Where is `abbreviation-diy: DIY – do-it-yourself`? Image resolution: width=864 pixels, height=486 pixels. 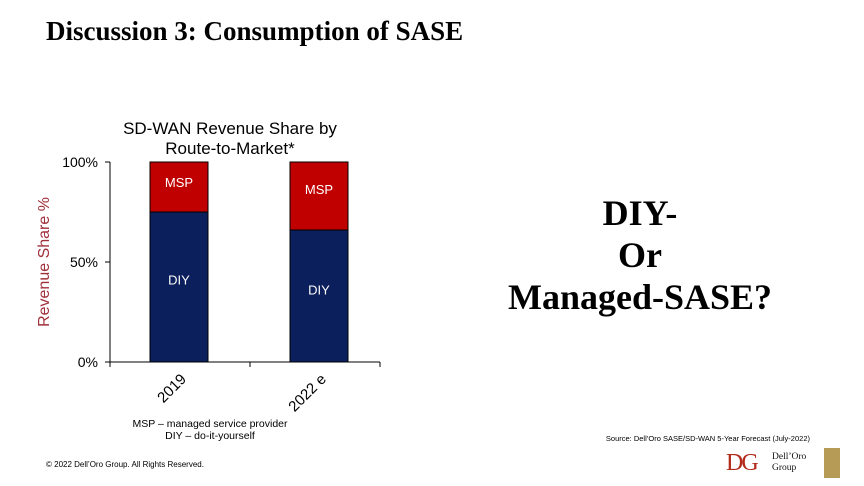
abbreviation-diy: DIY – do-it-yourself is located at coordinates (210, 436).